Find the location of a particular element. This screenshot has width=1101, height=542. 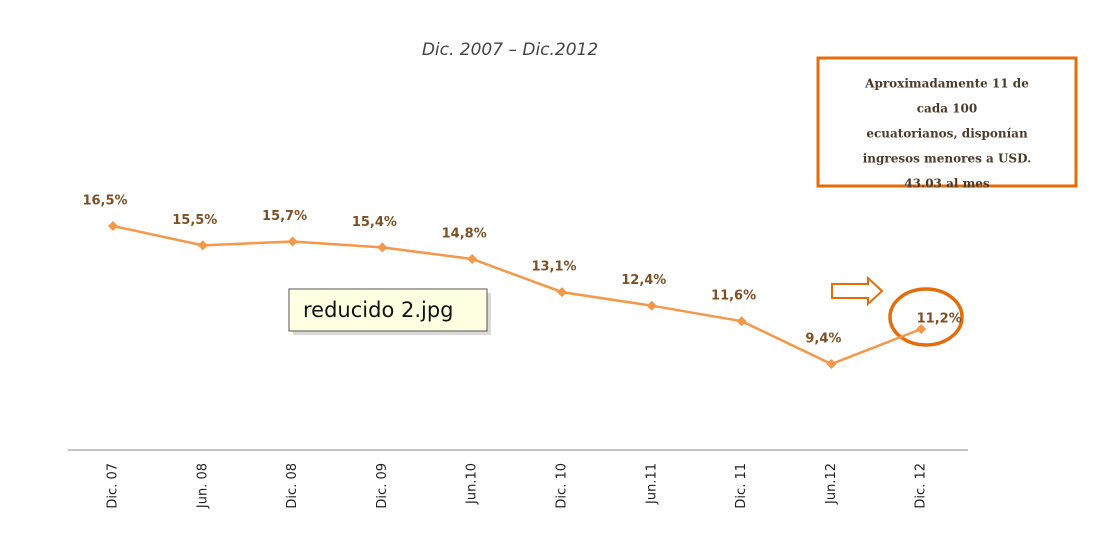

highlight-circle is located at coordinates (926, 317).